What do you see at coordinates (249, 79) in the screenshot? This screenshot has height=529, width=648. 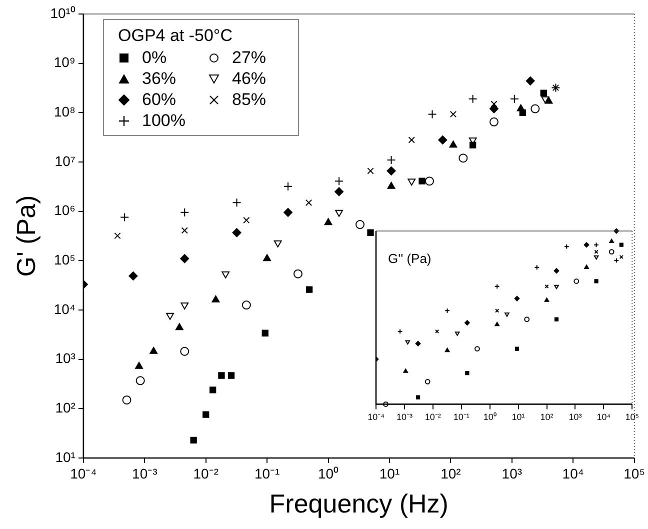 I see `legend-label: 46%` at bounding box center [249, 79].